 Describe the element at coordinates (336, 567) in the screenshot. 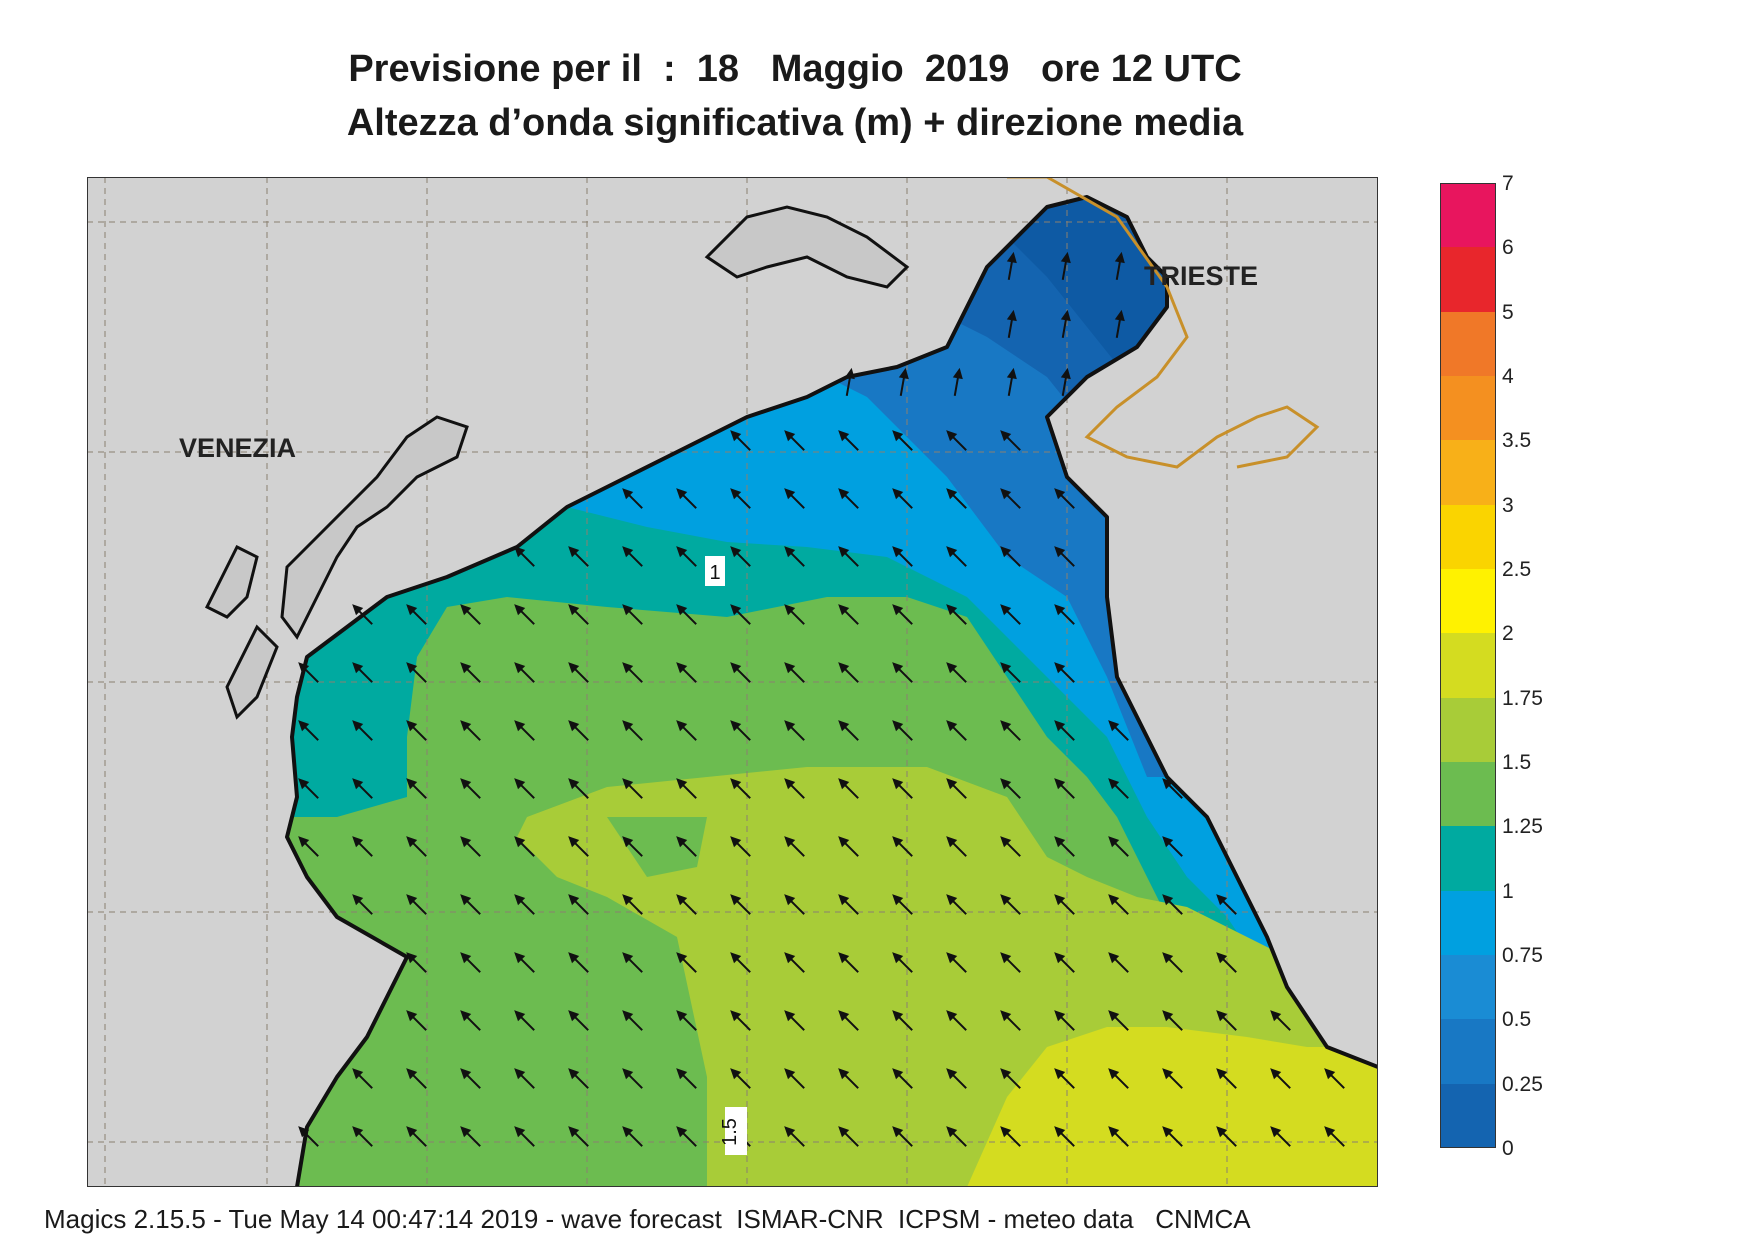

I see `venice-lagoon` at that location.